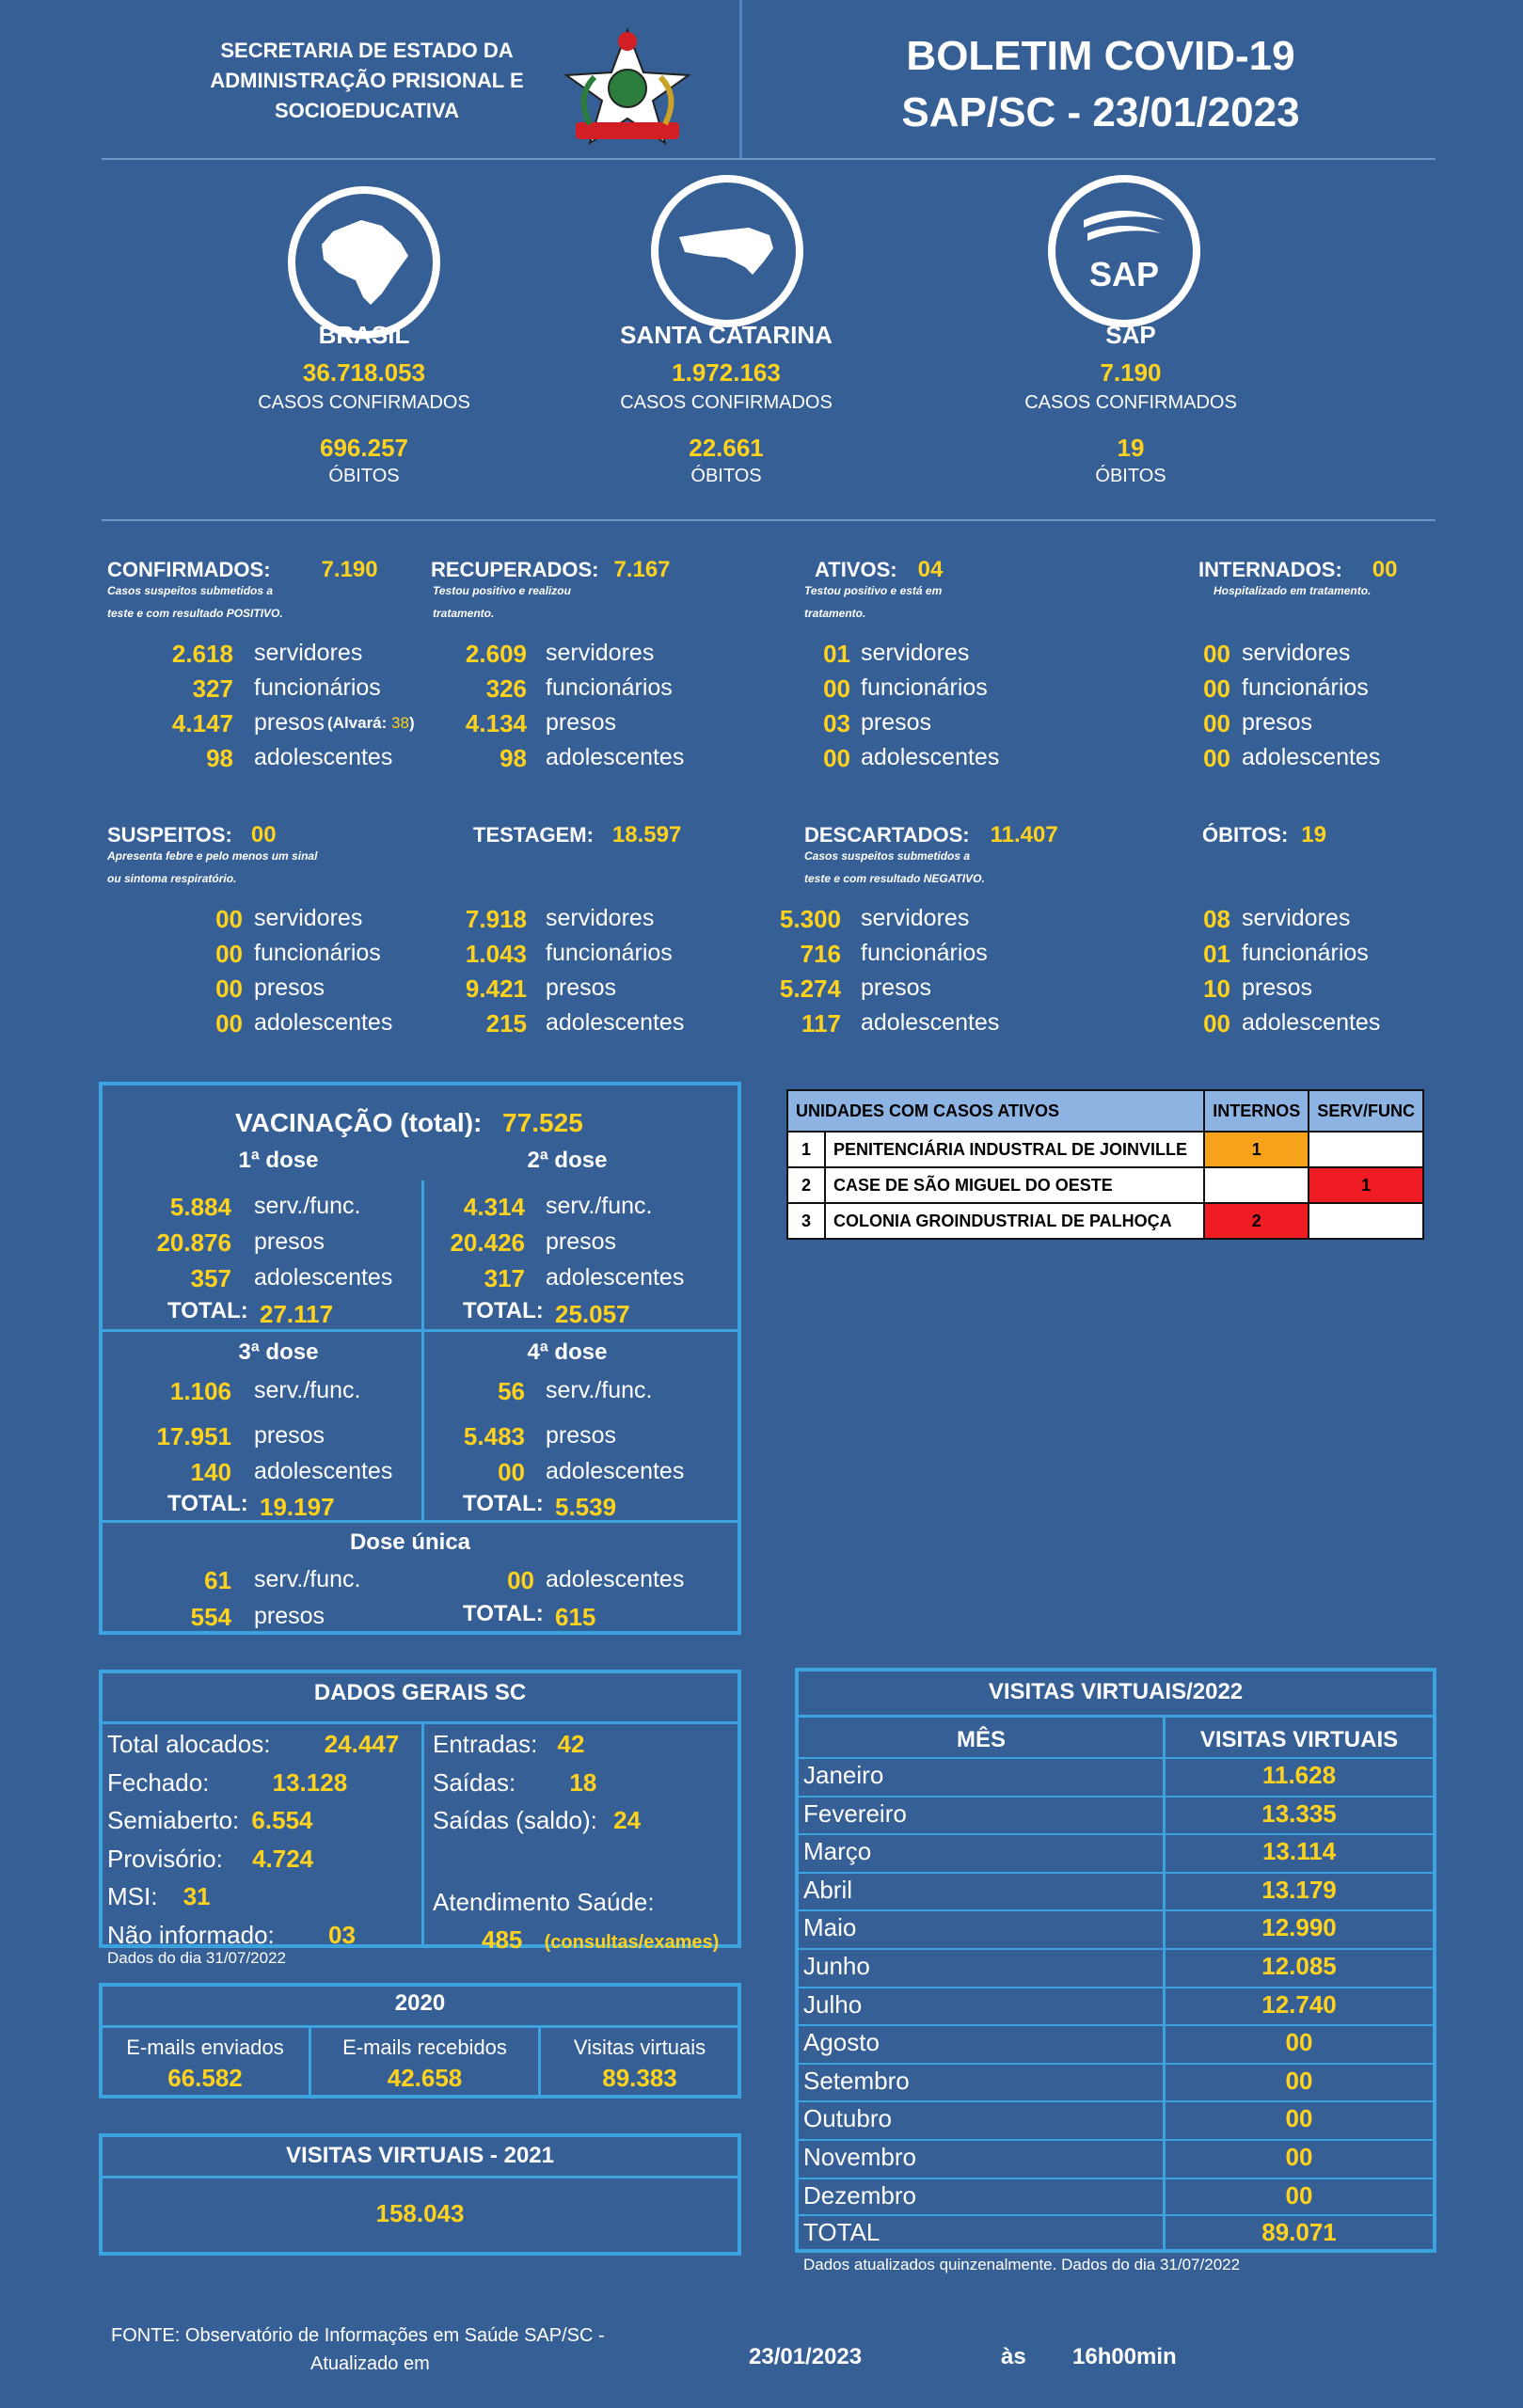  I want to click on dose-total-value: 615, so click(575, 1617).